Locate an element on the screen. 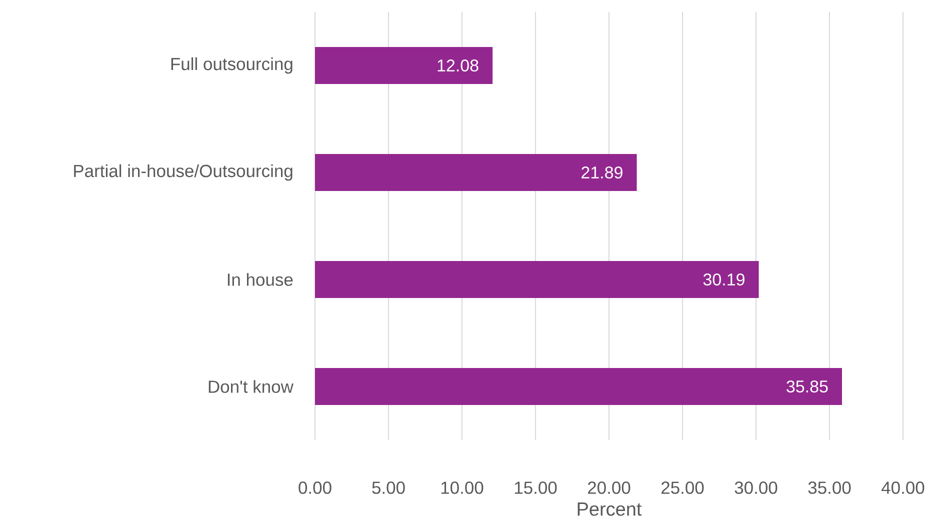 This screenshot has width=931, height=519. data-label: 35.85 is located at coordinates (807, 386).